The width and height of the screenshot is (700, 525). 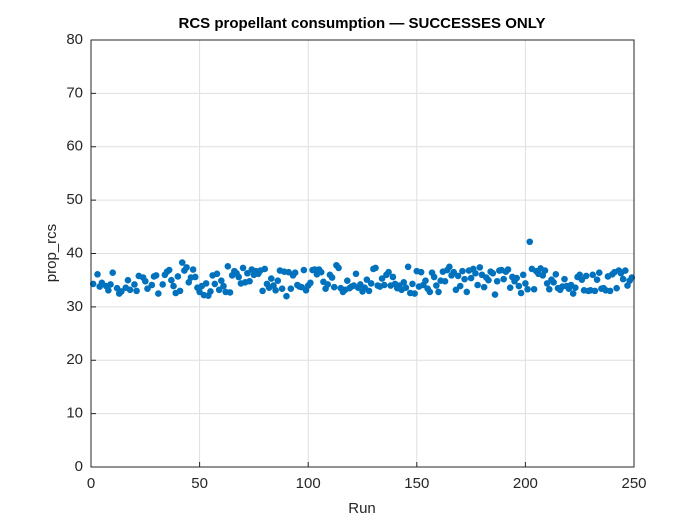 What do you see at coordinates (74, 359) in the screenshot?
I see `y-tick-label: 20` at bounding box center [74, 359].